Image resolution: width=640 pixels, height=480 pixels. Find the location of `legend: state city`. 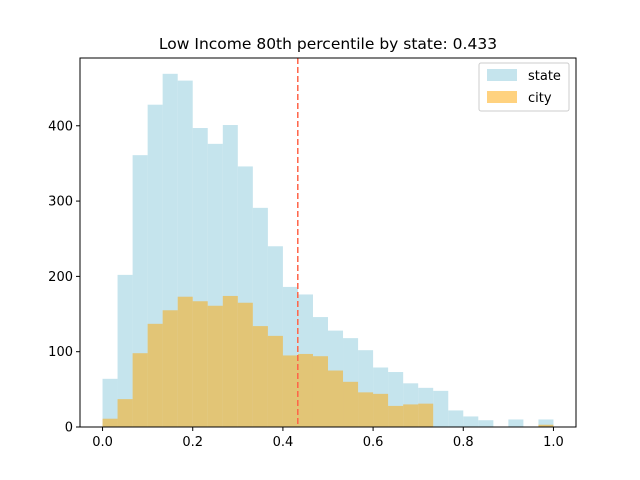

legend: state city is located at coordinates (524, 87).